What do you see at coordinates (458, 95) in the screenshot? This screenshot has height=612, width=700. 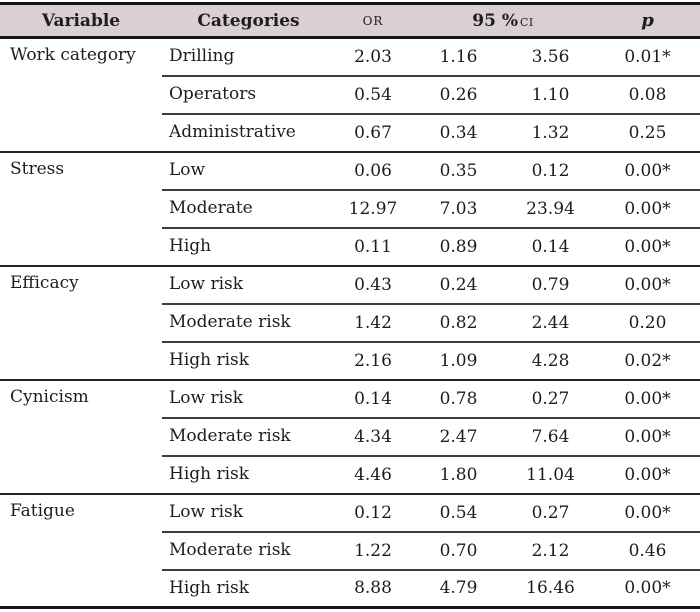 I see `ci-low-value: 0.26` at bounding box center [458, 95].